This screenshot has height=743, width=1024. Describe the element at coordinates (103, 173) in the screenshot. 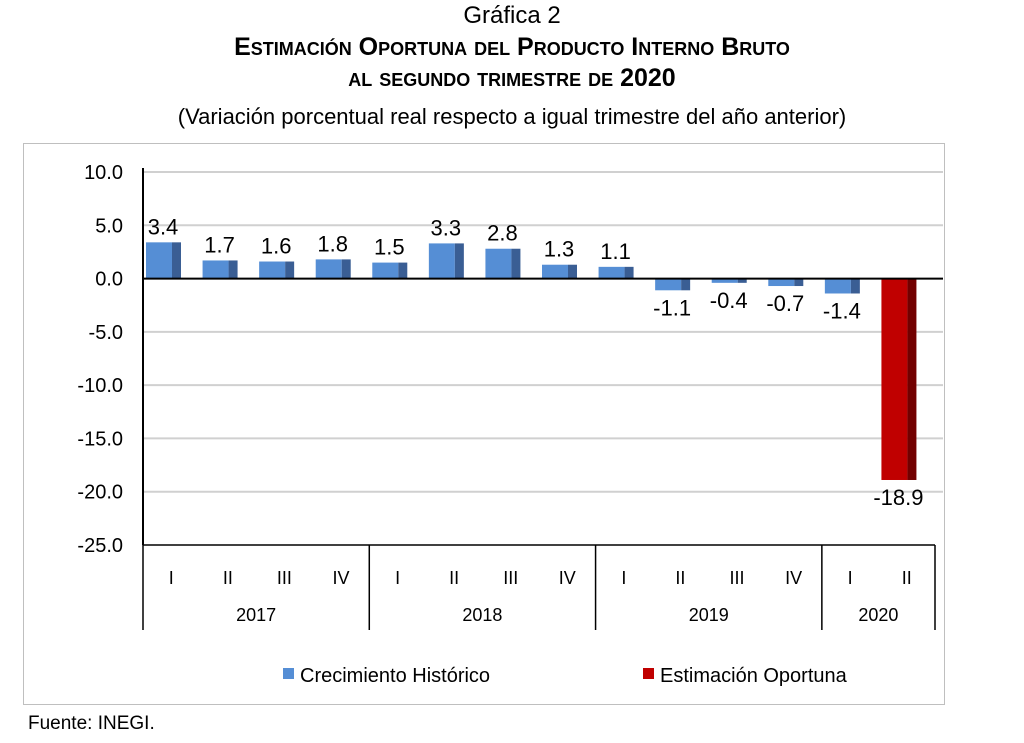

I see `y-tick-label: 10.0` at that location.